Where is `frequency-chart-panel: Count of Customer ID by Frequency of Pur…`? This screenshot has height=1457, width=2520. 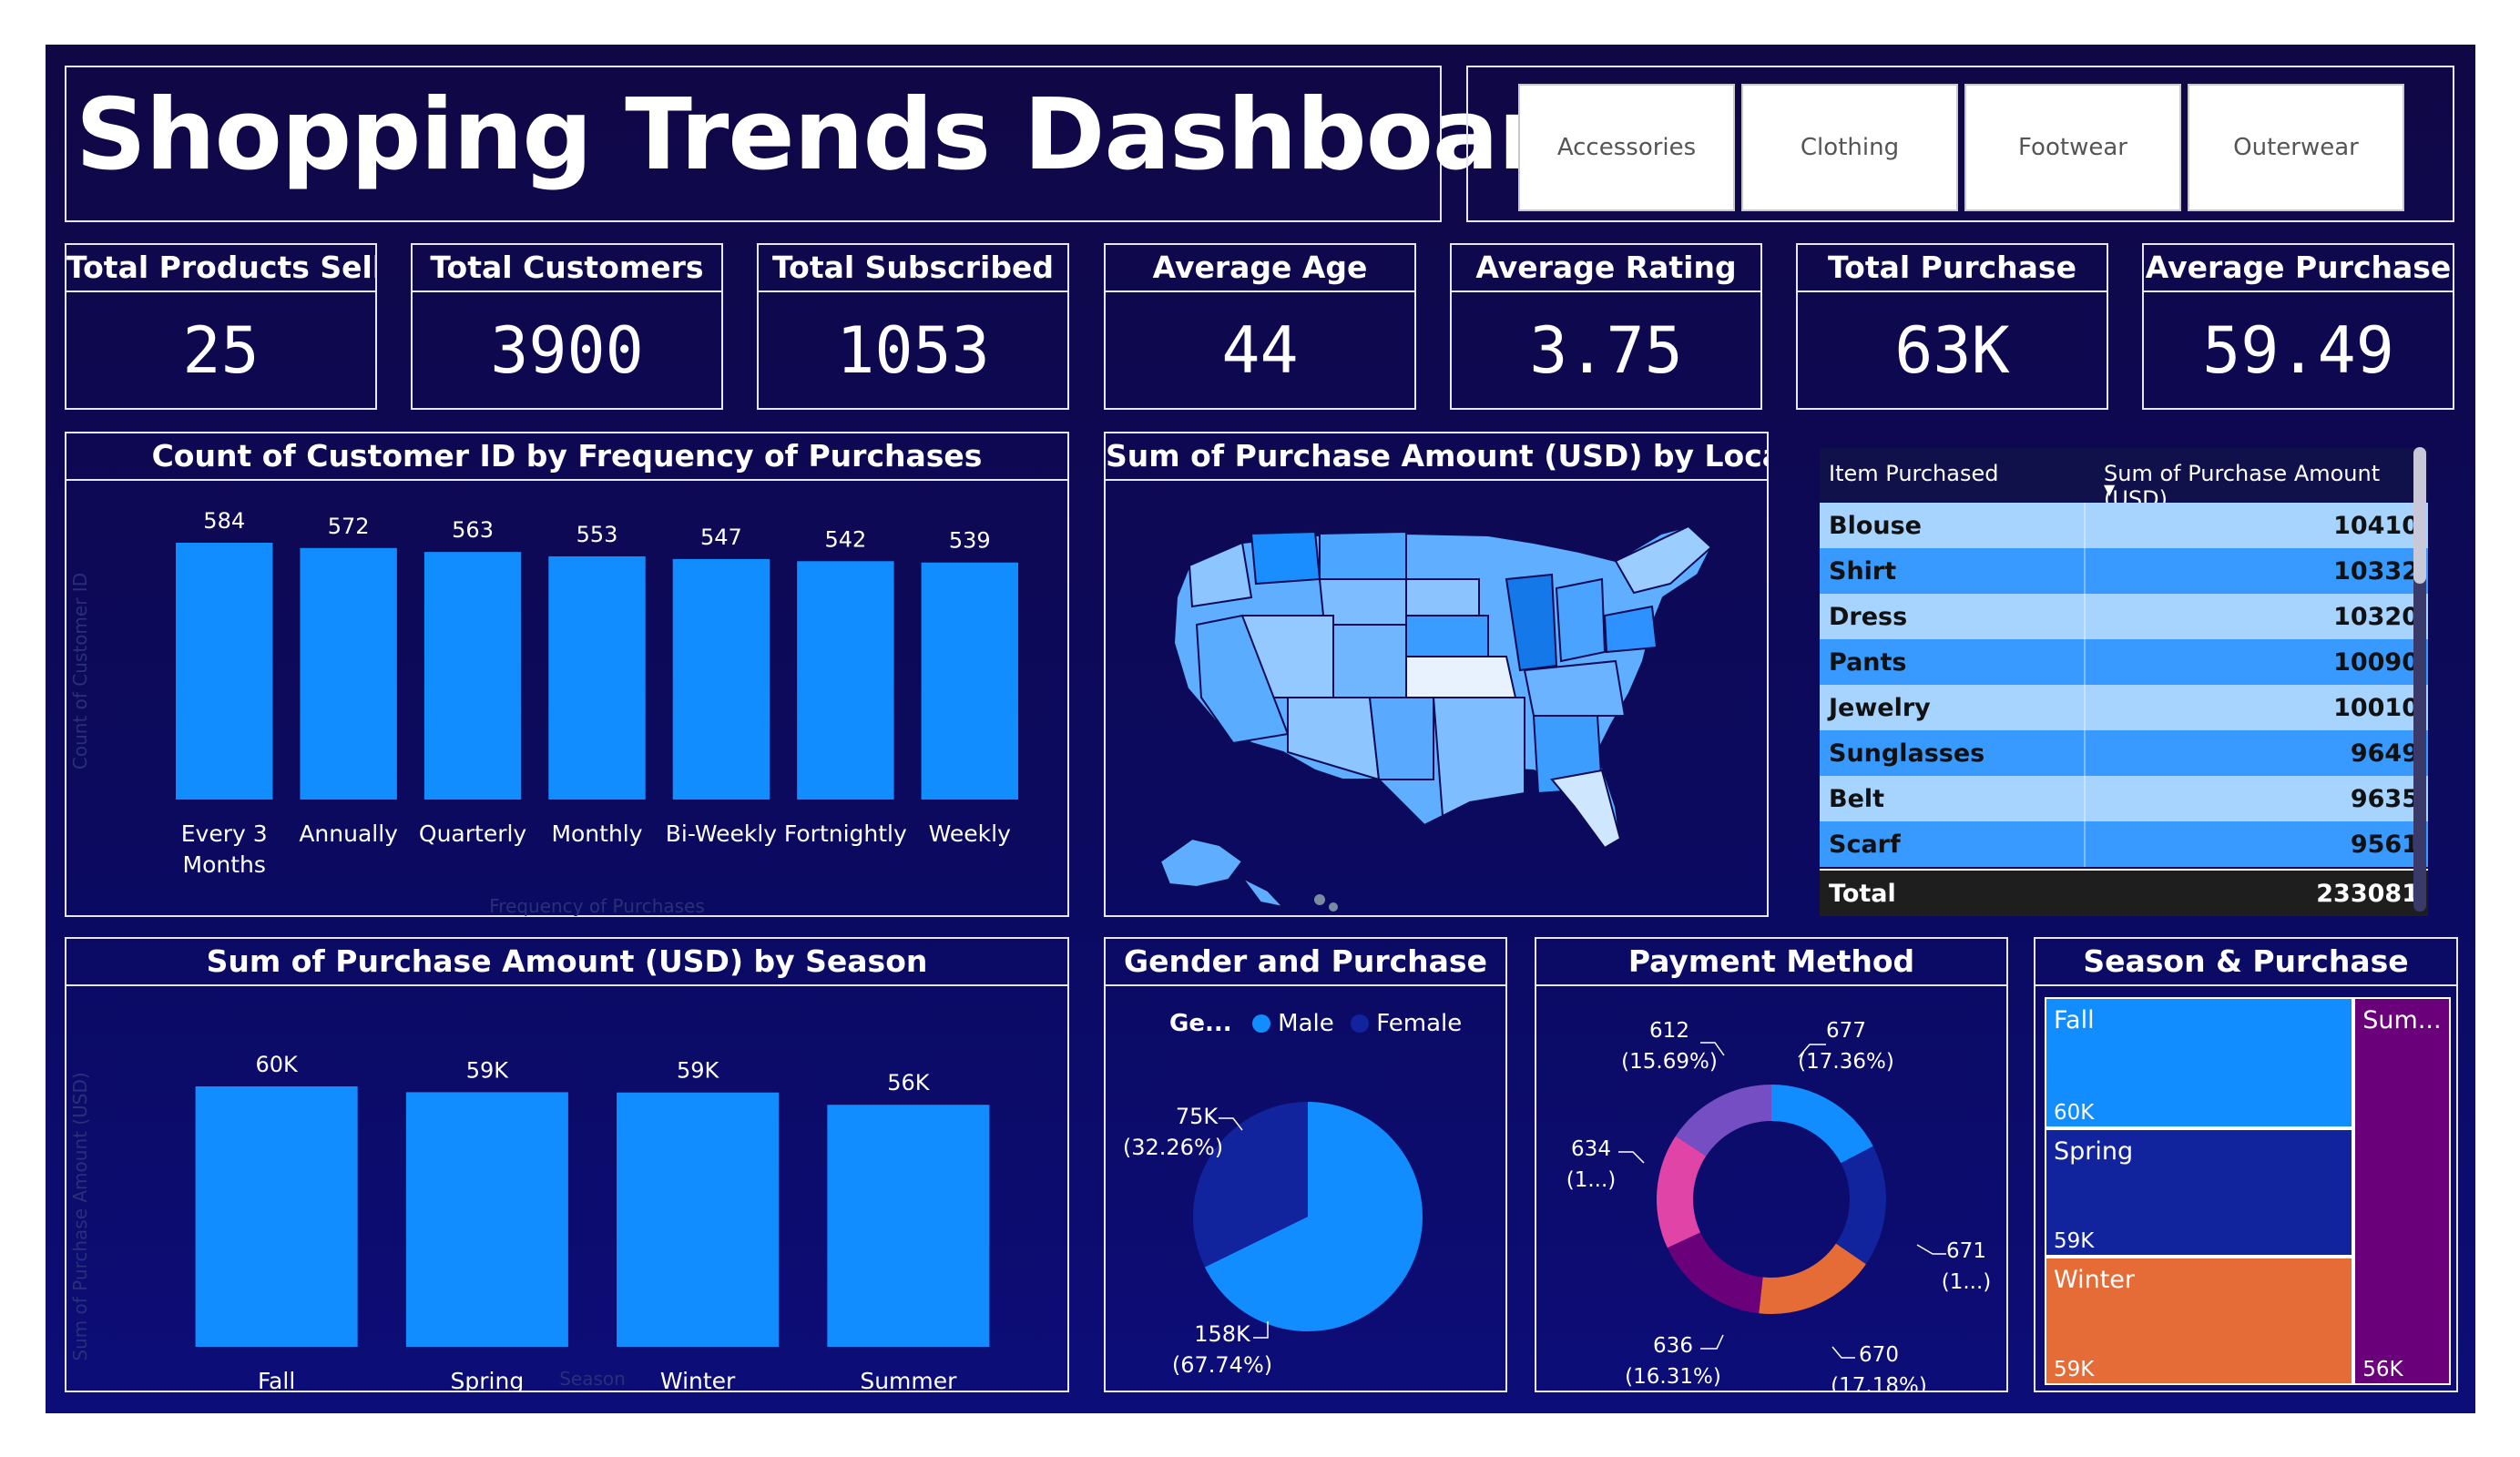
frequency-chart-panel: Count of Customer ID by Frequency of Pur… is located at coordinates (567, 674).